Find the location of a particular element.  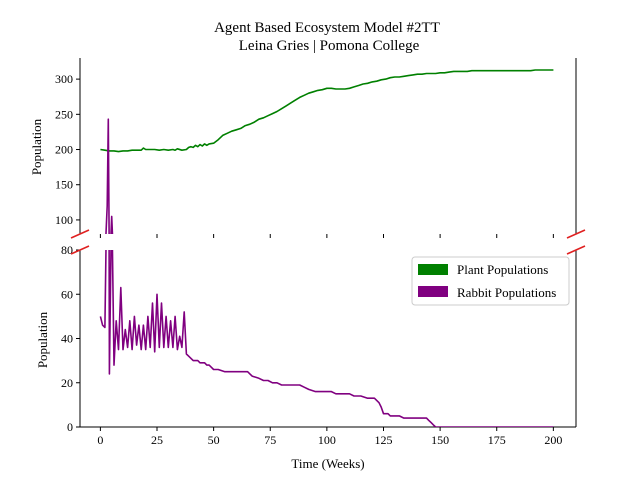

x-tick-label-200: 200 is located at coordinates (553, 440).